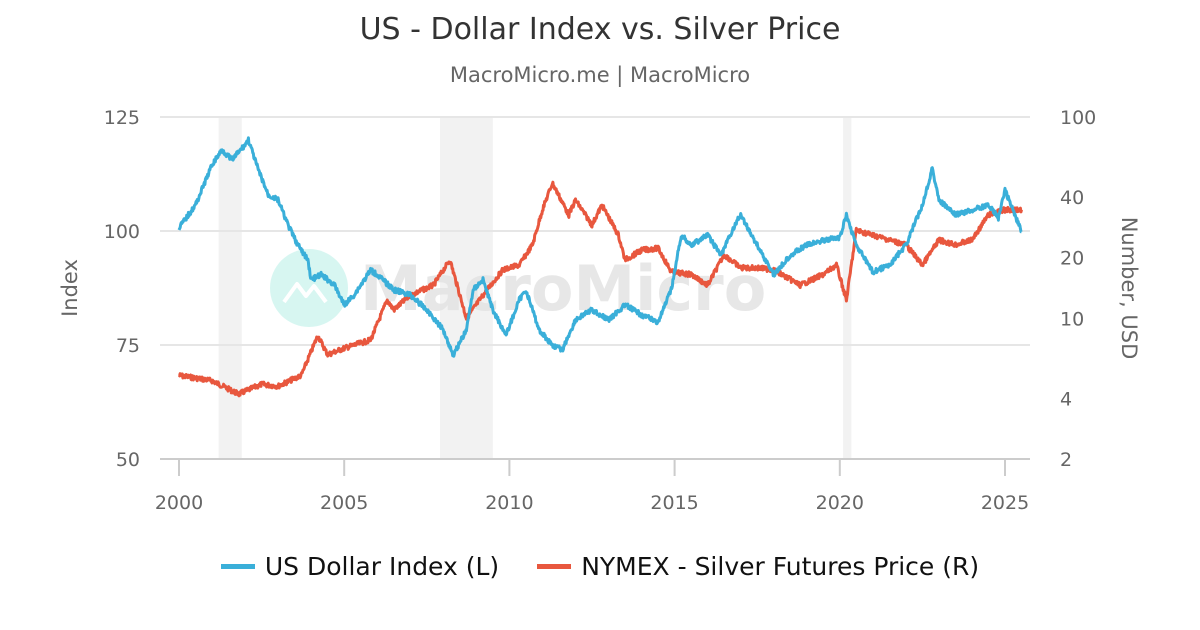 The height and width of the screenshot is (630, 1200). I want to click on x-tick-label: 2000, so click(179, 503).